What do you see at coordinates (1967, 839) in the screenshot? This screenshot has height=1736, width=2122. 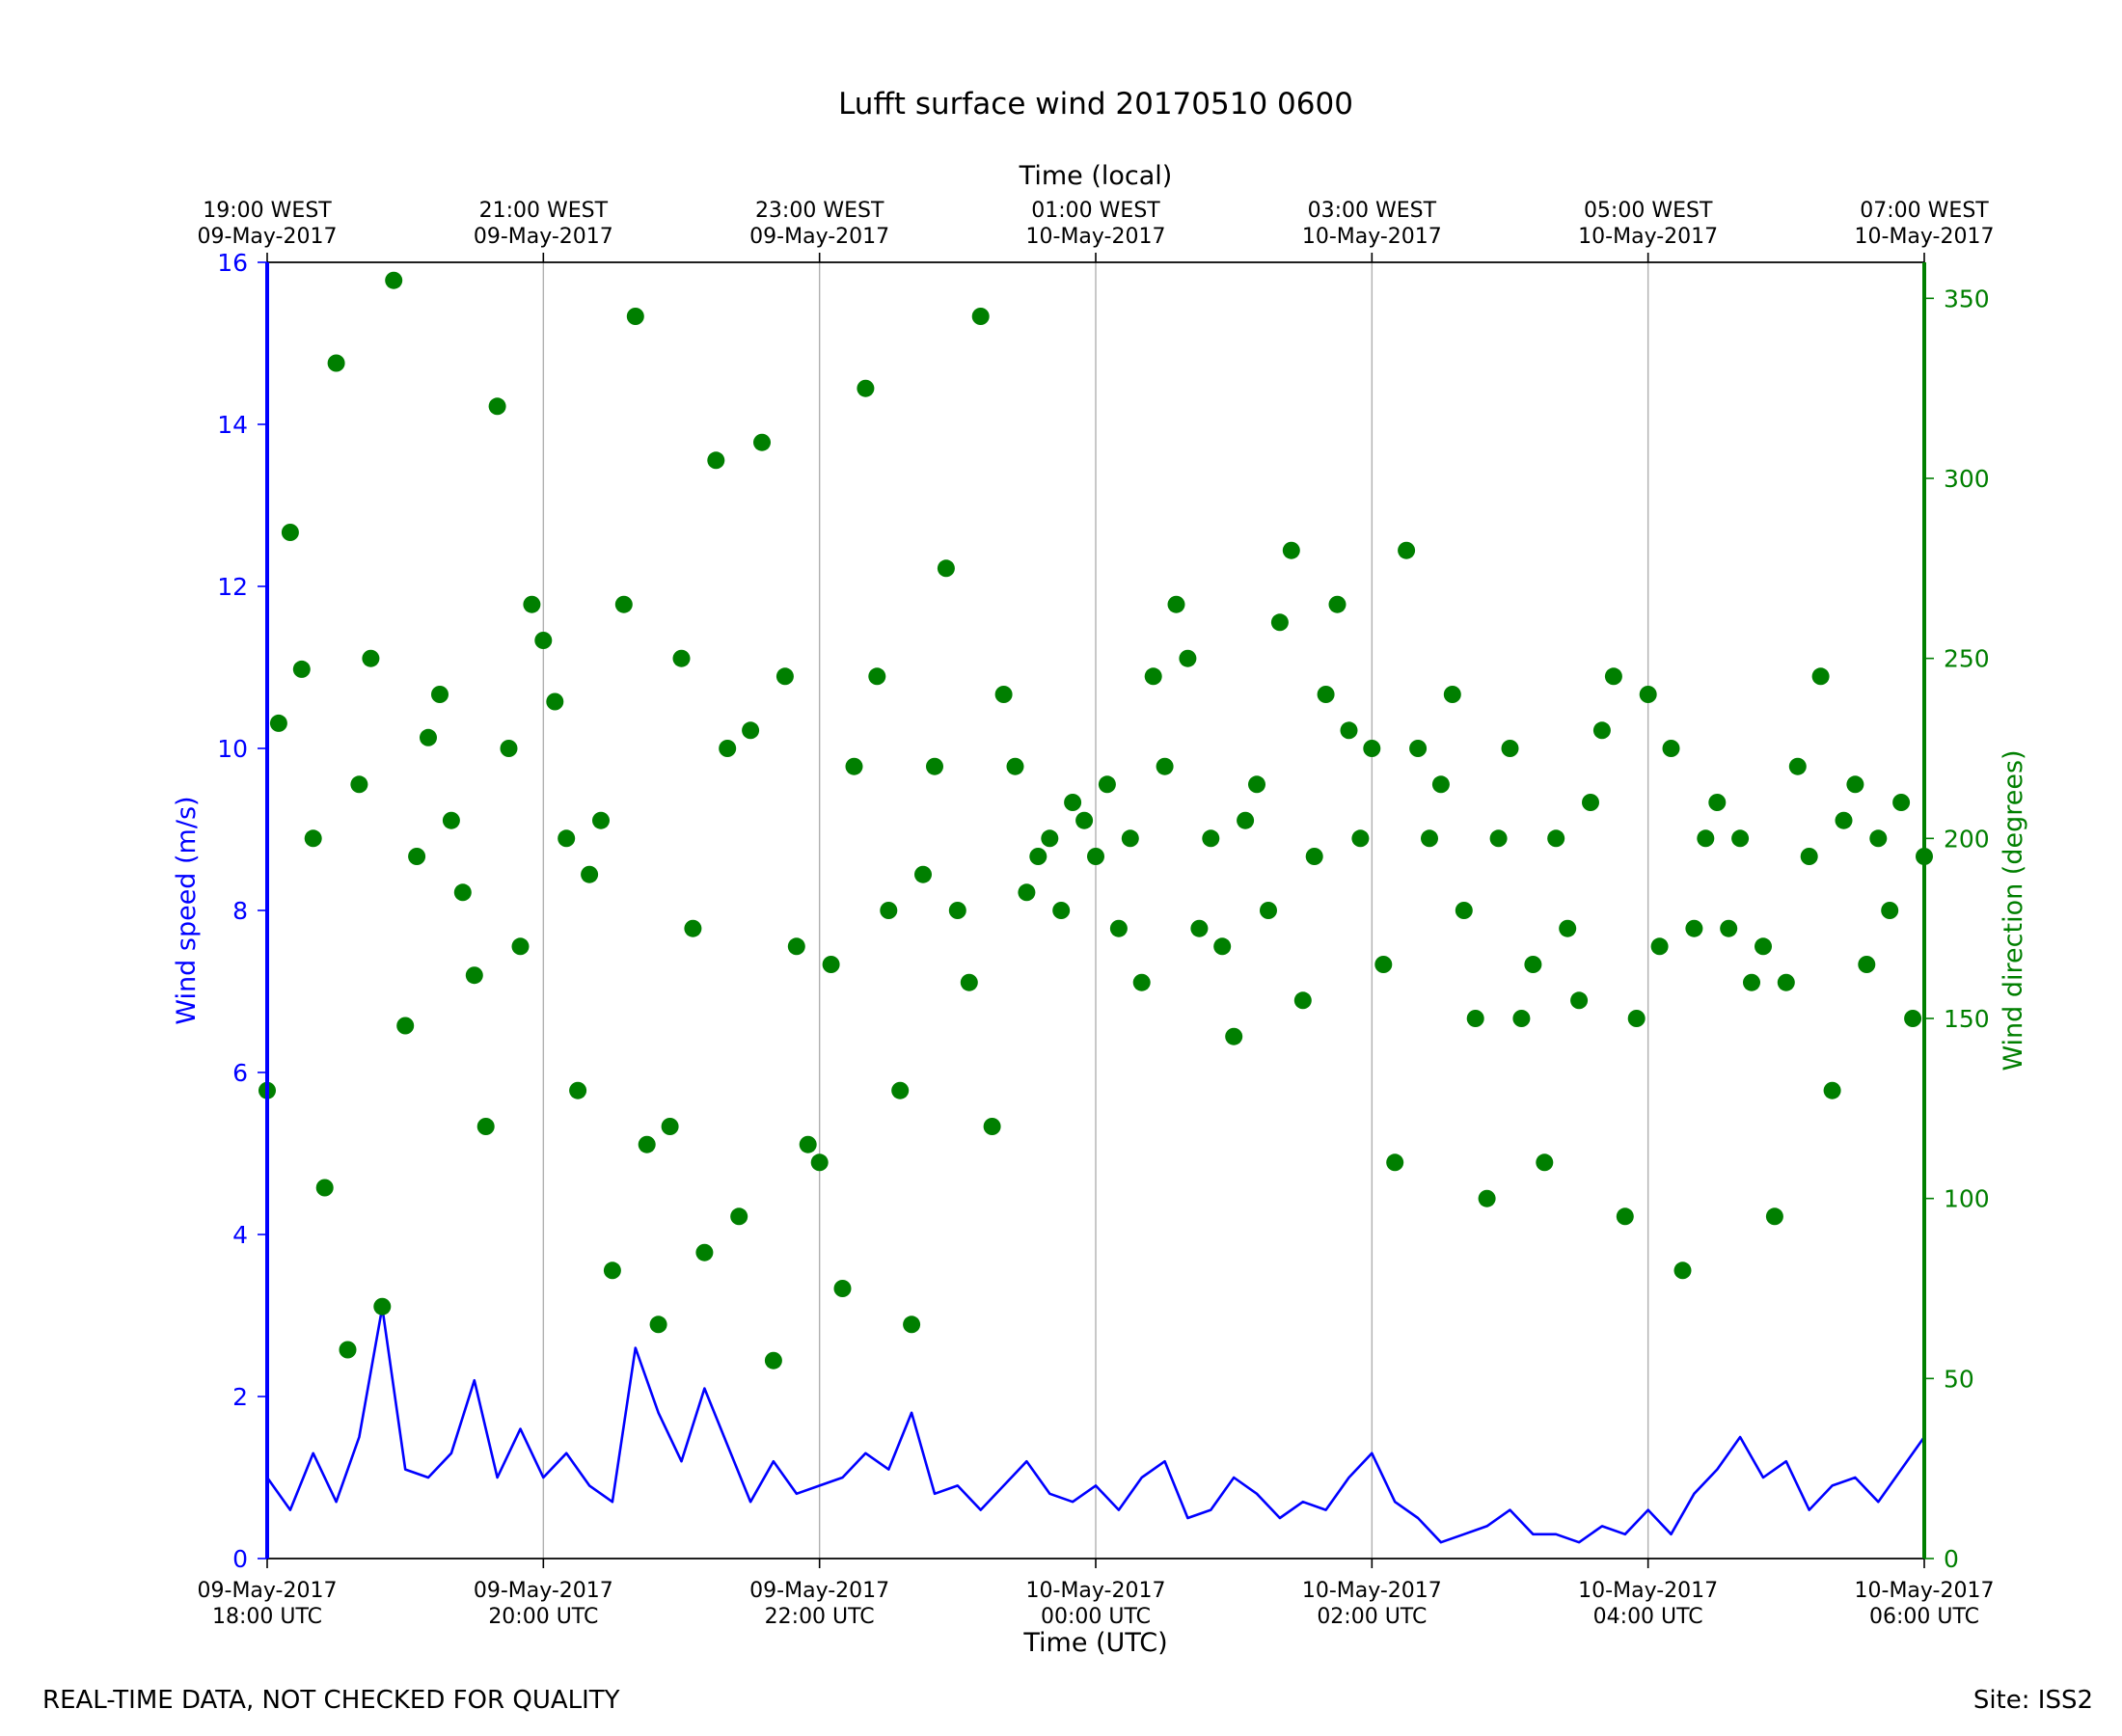 I see `y2-tick-label: 200` at bounding box center [1967, 839].